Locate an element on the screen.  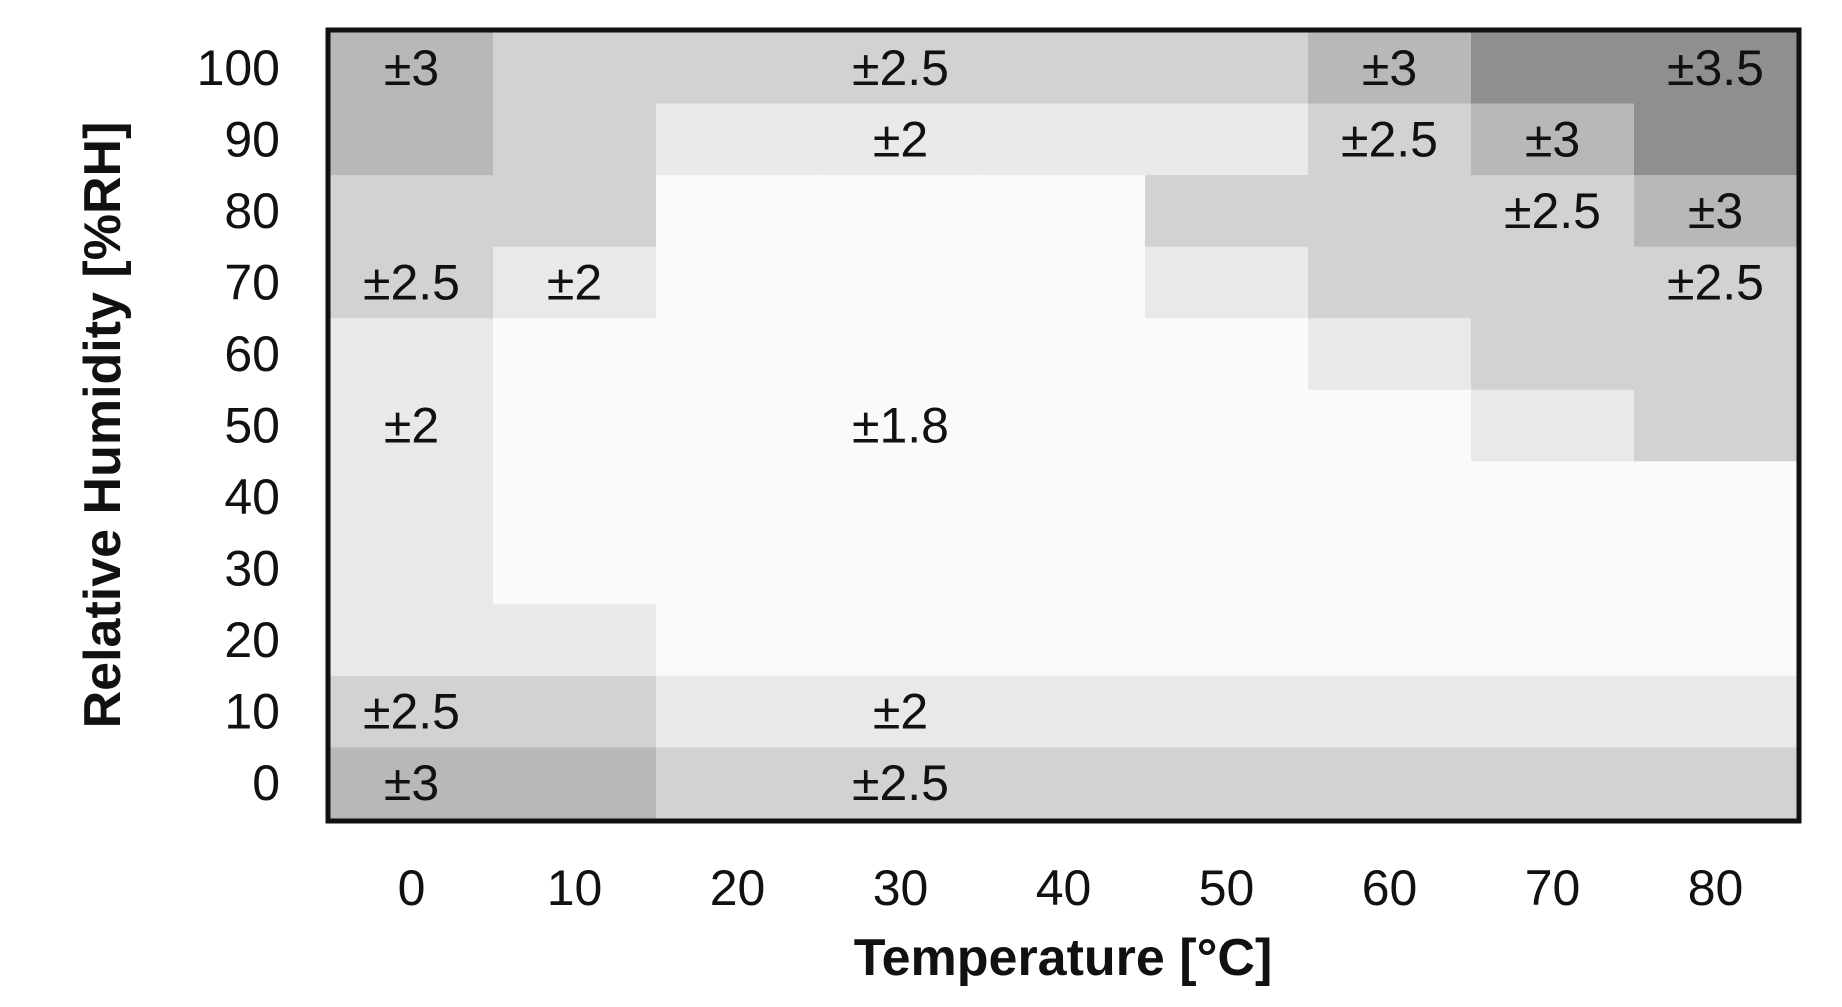
x-tick-label: 0 is located at coordinates (412, 888).